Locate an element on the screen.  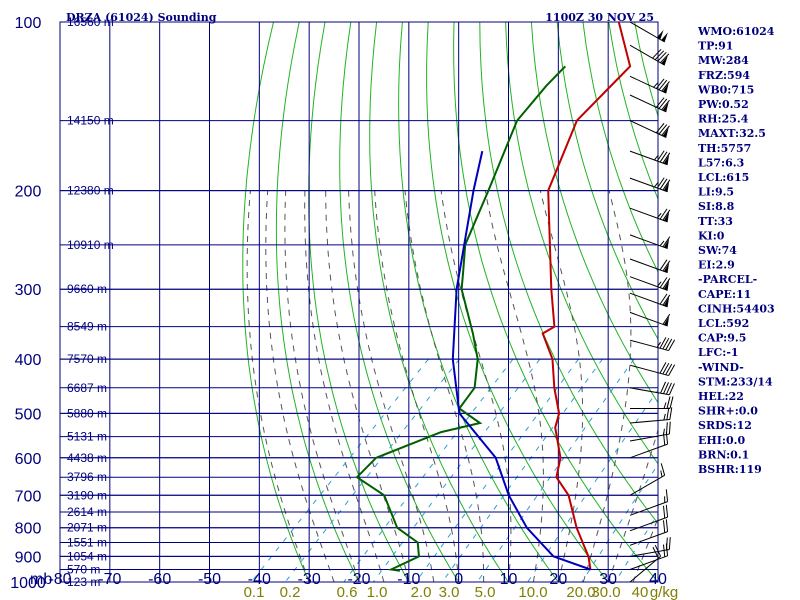
pressure-tick-label: 700 is located at coordinates (28, 496).